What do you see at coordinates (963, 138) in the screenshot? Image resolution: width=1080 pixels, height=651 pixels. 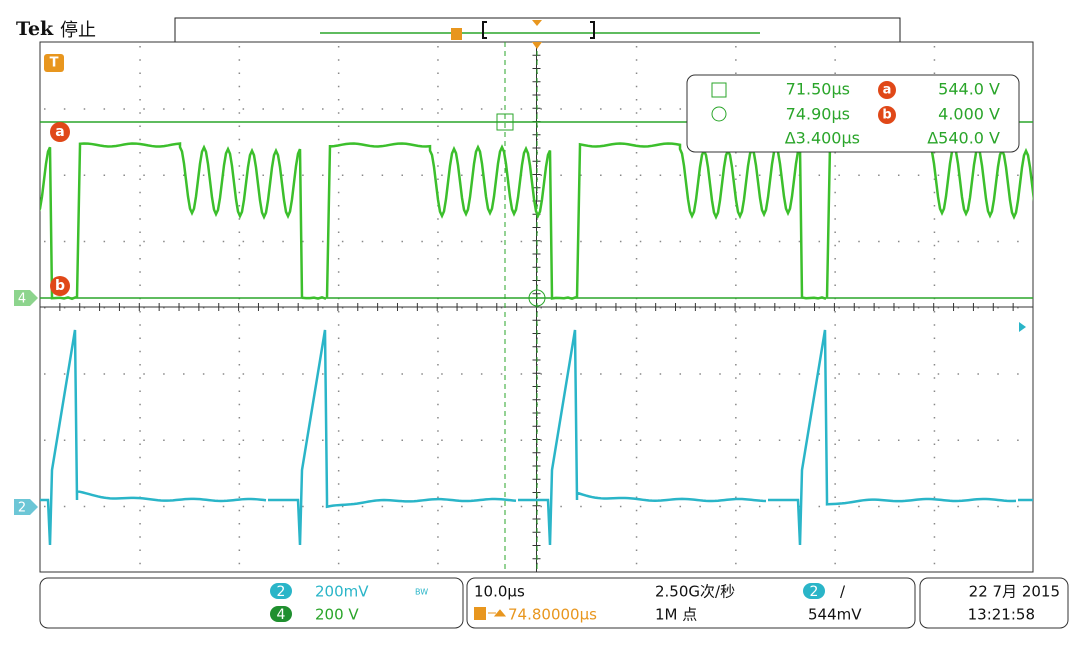 I see `readout-delta-volt: Δ540.0 V` at bounding box center [963, 138].